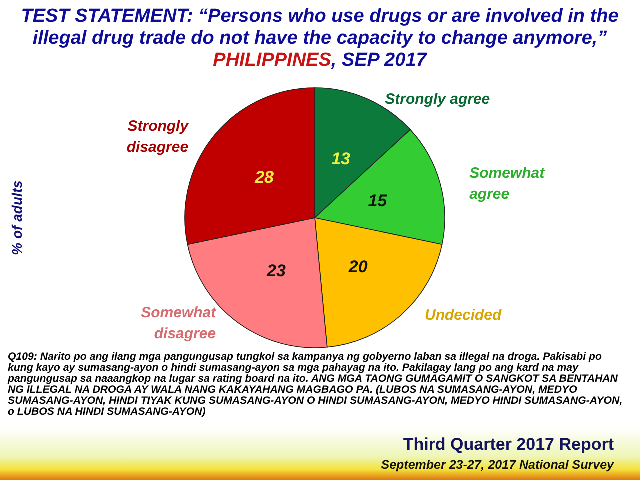 Image resolution: width=640 pixels, height=480 pixels. I want to click on slice-label: Somewhat agree, so click(508, 184).